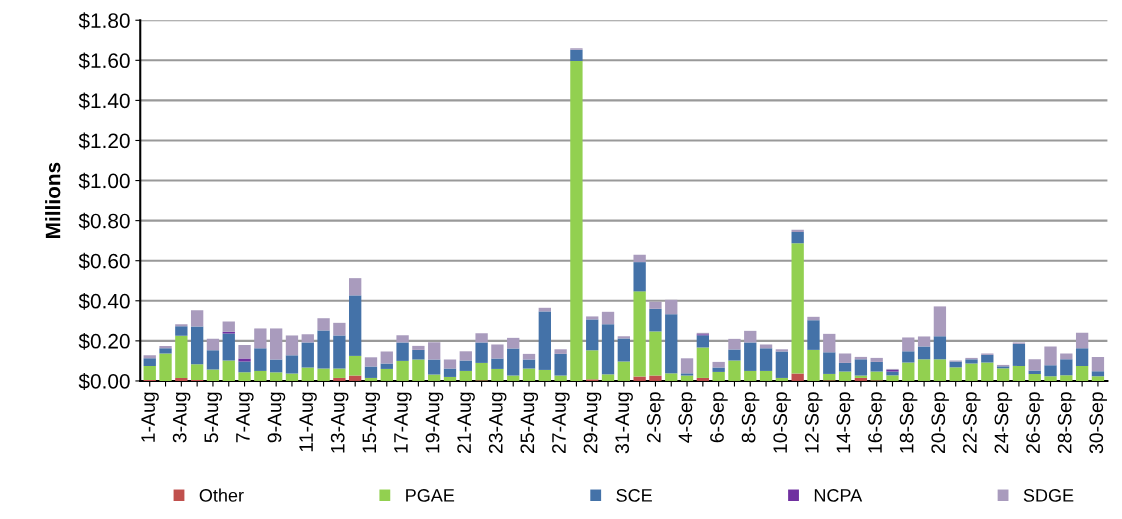 The image size is (1122, 519). I want to click on x-tick-label: 14-Sep, so click(845, 422).